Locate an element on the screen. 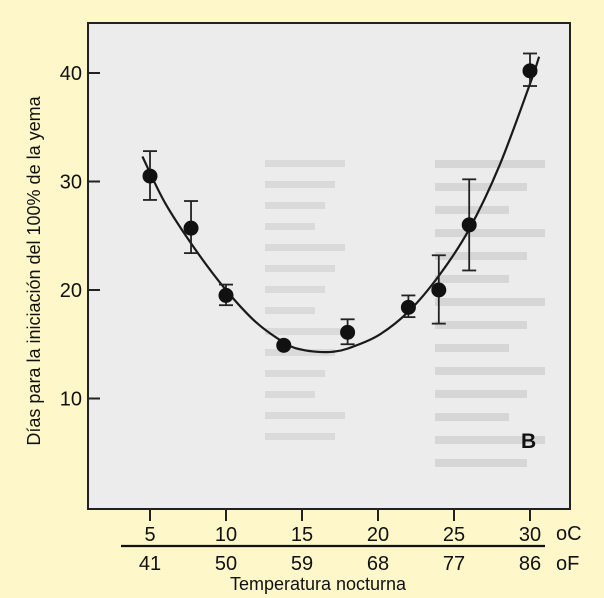 The width and height of the screenshot is (604, 598). x-axis: 5 41 10 50 15 59 20 68 25 77 30 86 is located at coordinates (340, 542).